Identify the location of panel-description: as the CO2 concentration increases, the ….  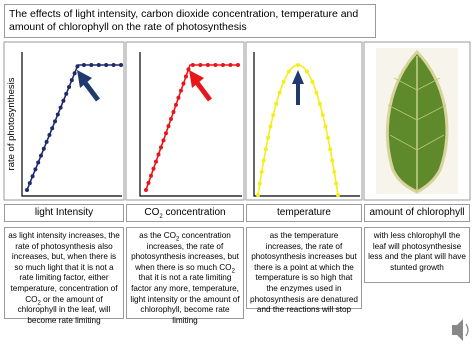
(185, 276).